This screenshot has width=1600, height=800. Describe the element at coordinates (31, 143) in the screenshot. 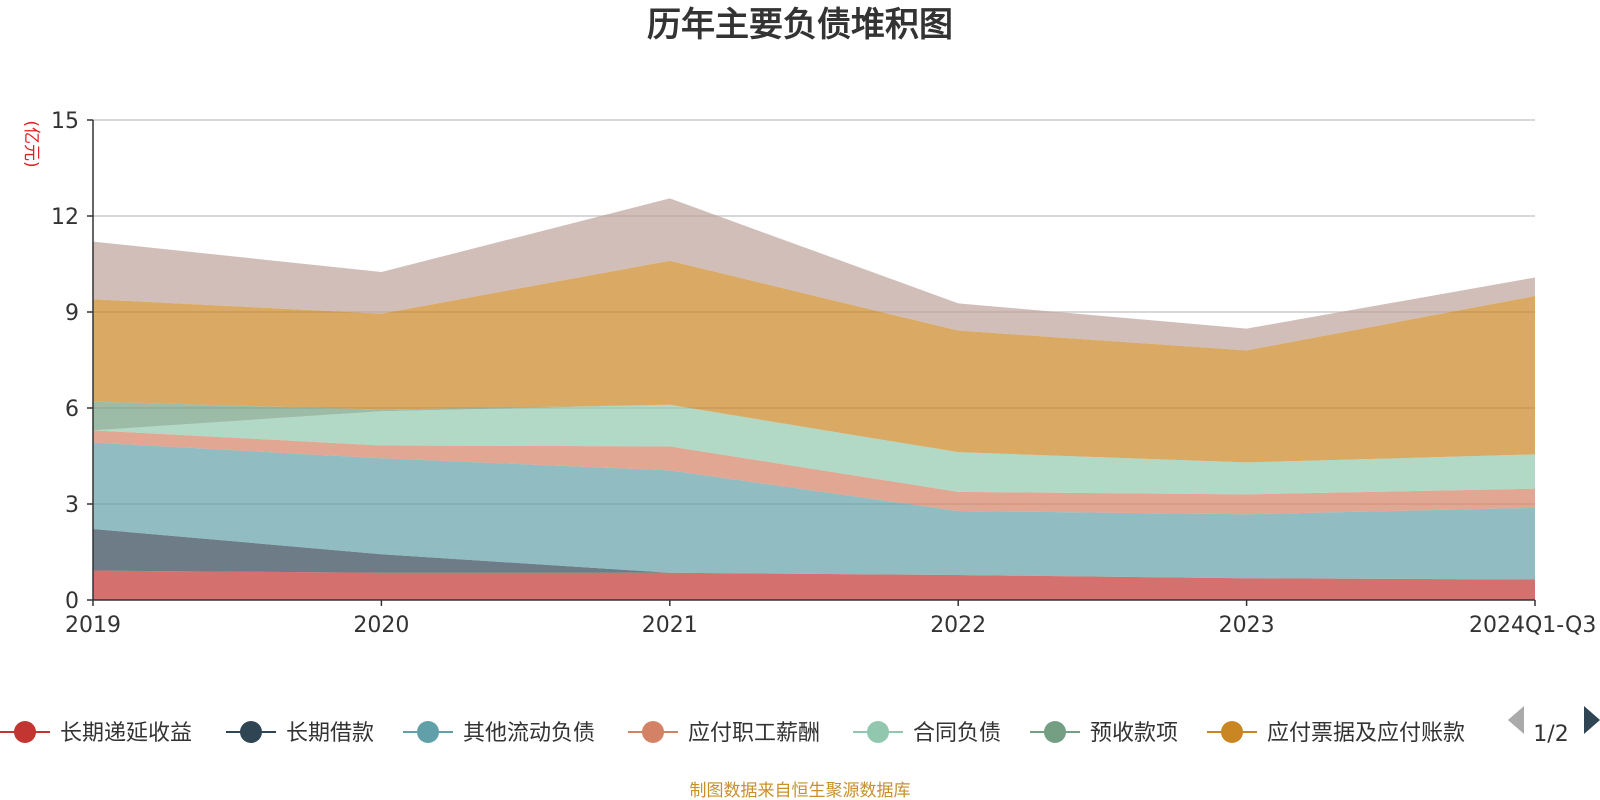

I see `unit-label: (亿元)` at that location.